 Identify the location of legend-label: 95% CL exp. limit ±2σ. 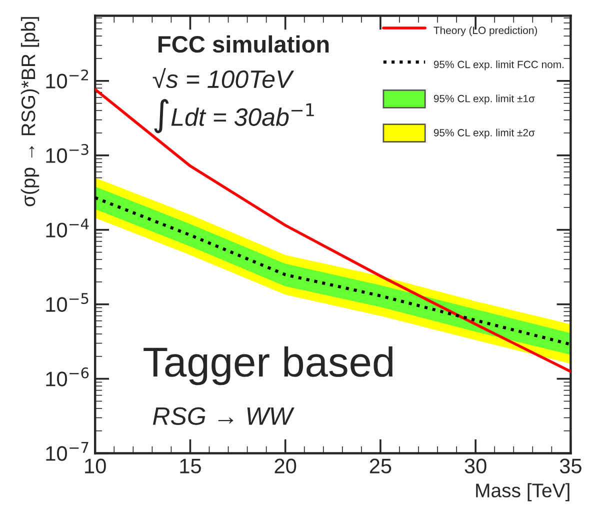
(484, 133).